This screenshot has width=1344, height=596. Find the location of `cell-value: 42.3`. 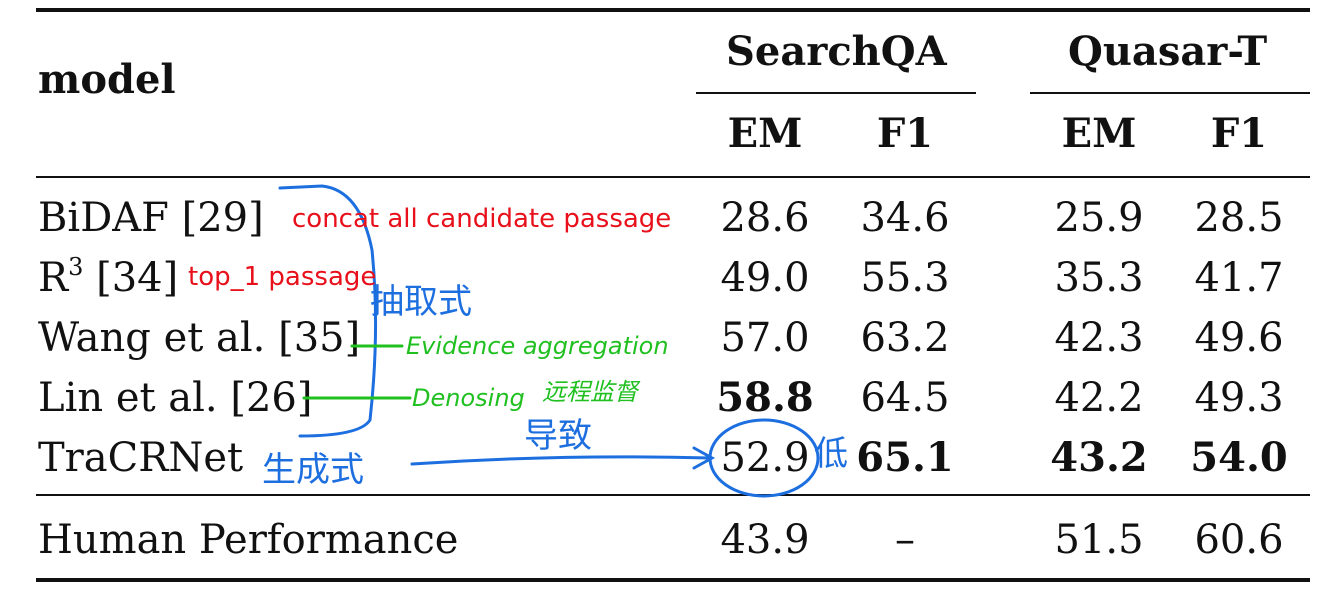

cell-value: 42.3 is located at coordinates (1099, 338).